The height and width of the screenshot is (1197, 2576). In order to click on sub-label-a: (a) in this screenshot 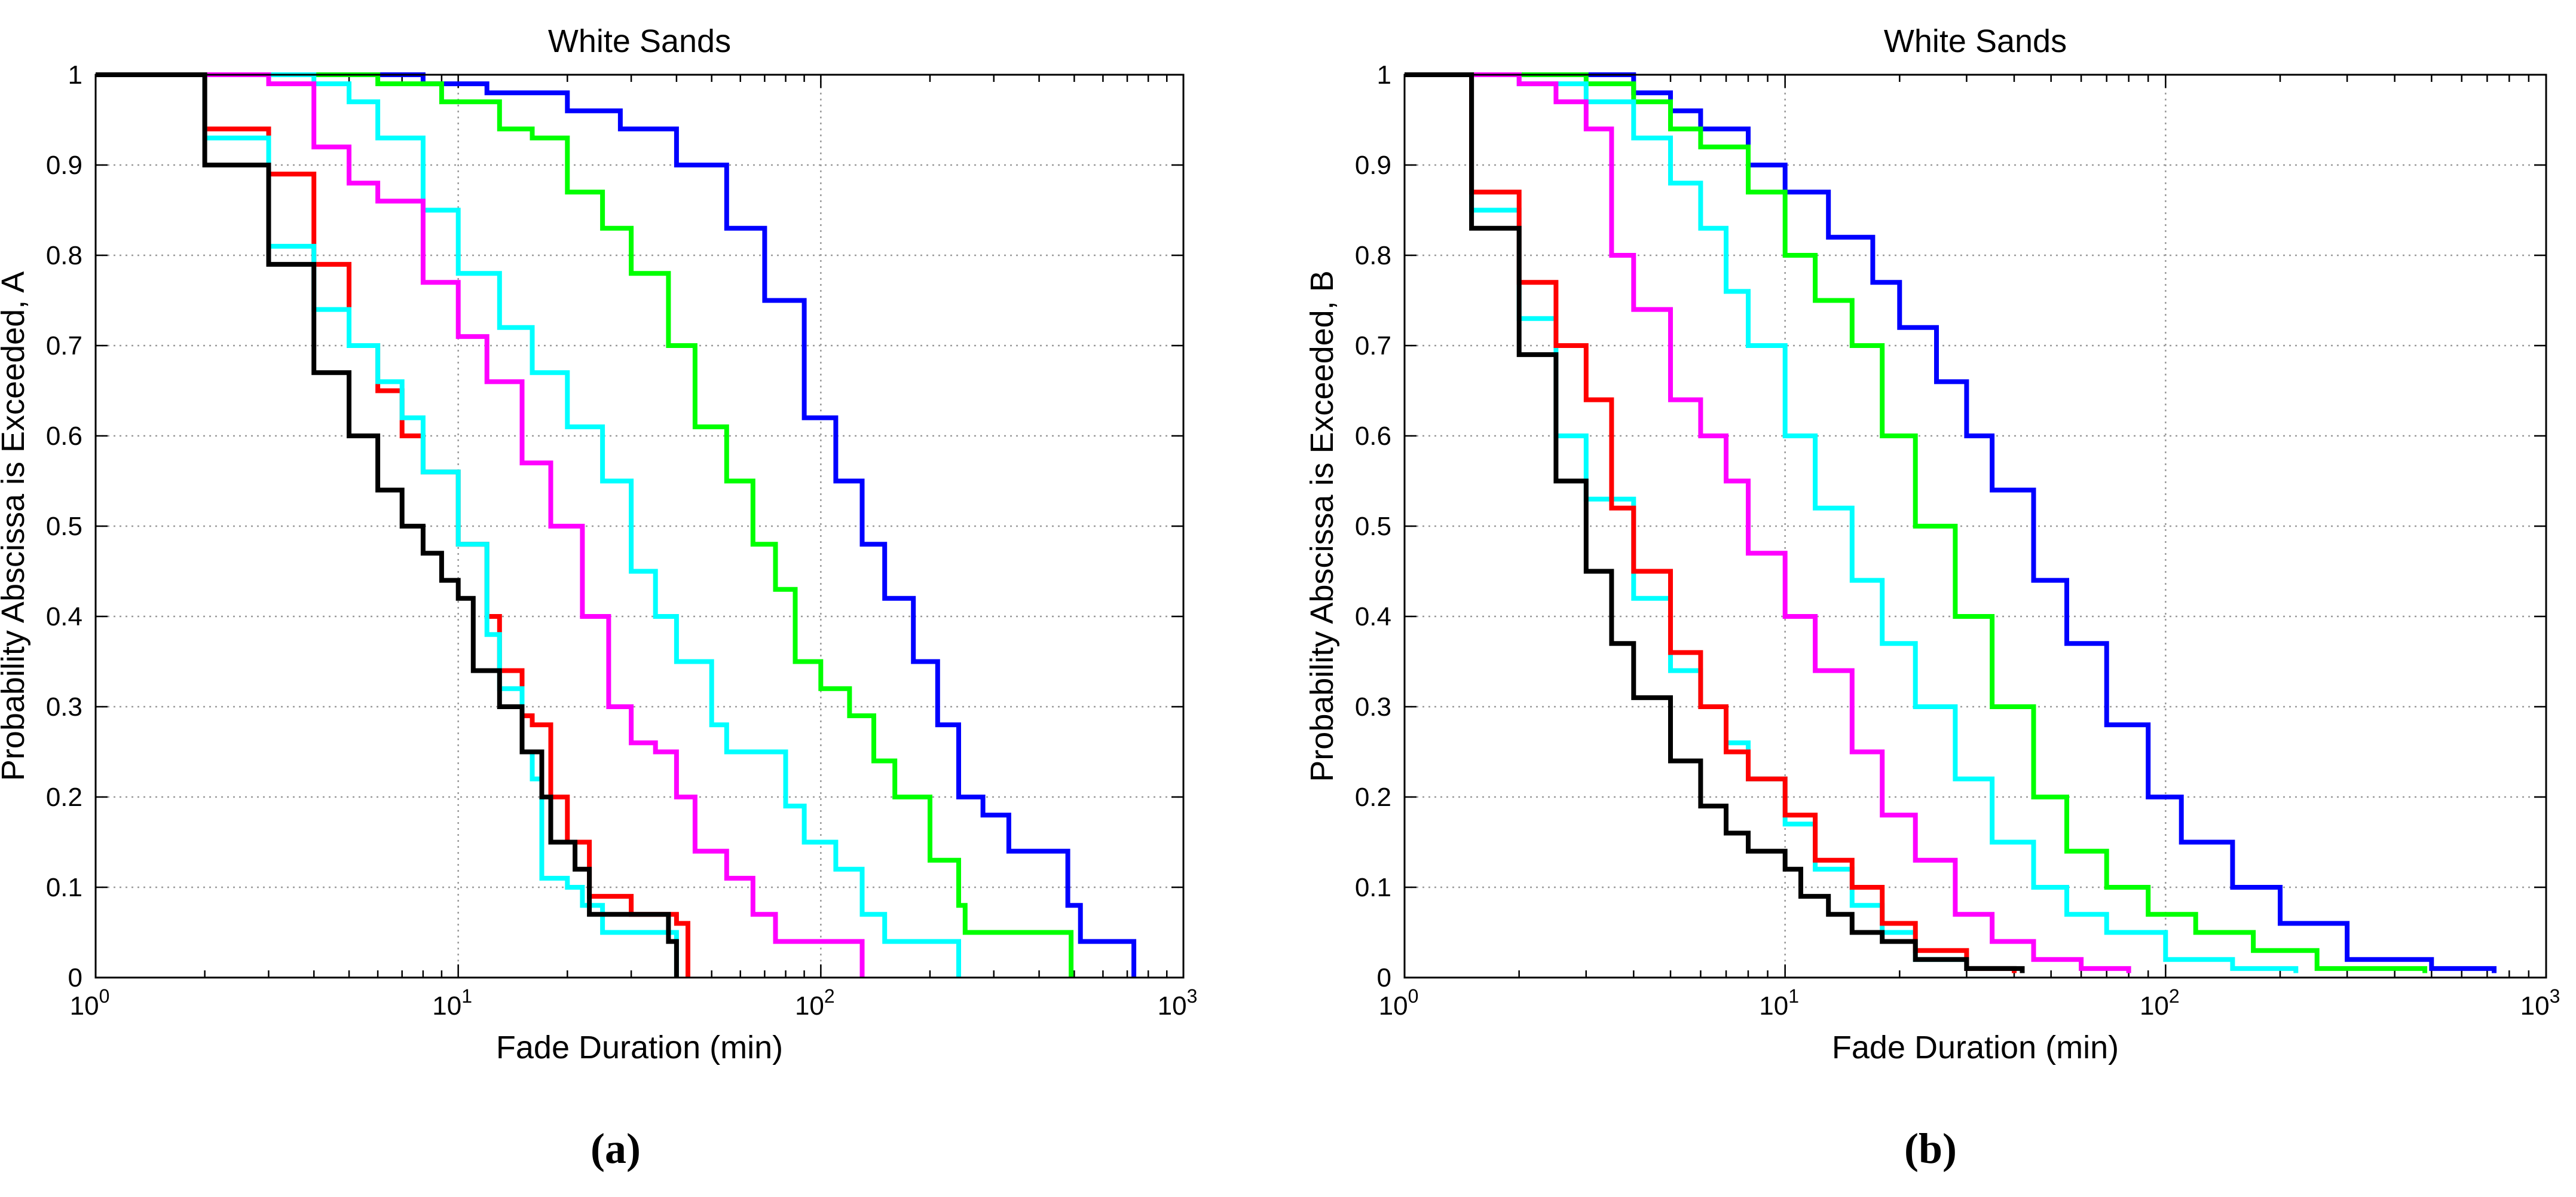, I will do `click(616, 1148)`.